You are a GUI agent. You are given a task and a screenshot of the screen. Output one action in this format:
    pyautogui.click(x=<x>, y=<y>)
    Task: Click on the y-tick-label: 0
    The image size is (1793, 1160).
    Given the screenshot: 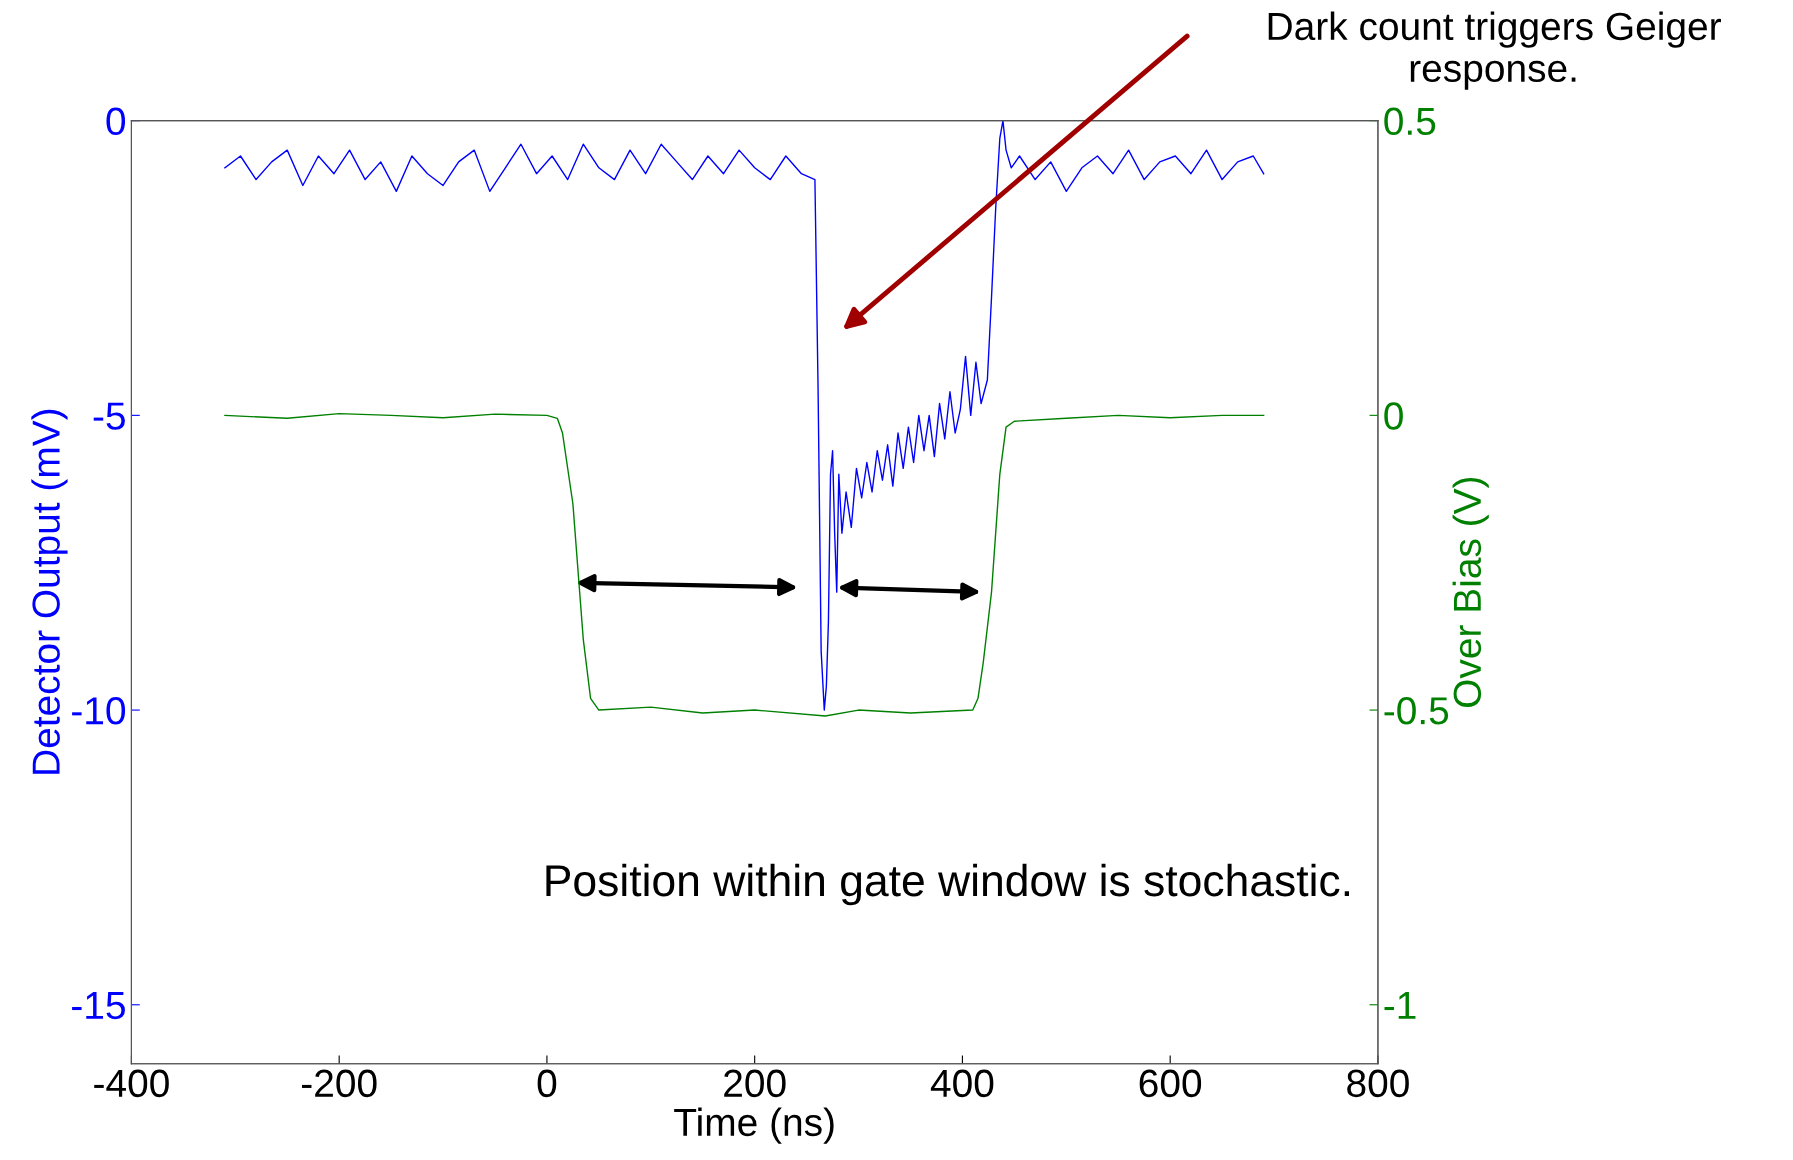 What is the action you would take?
    pyautogui.click(x=116, y=121)
    